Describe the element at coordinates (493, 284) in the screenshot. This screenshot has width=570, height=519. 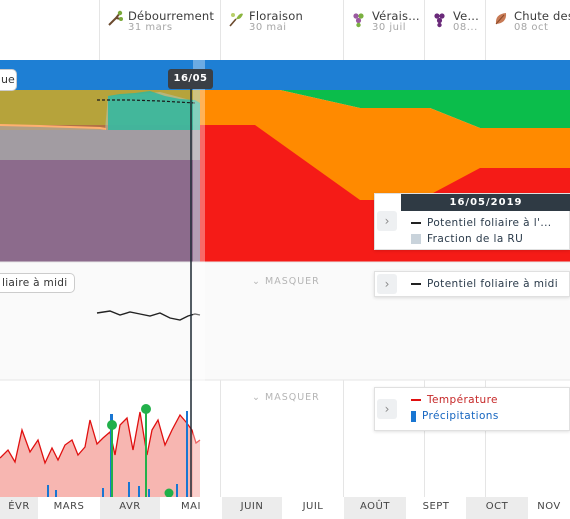
I see `legend-item-label: Potentiel foliaire à midi` at that location.